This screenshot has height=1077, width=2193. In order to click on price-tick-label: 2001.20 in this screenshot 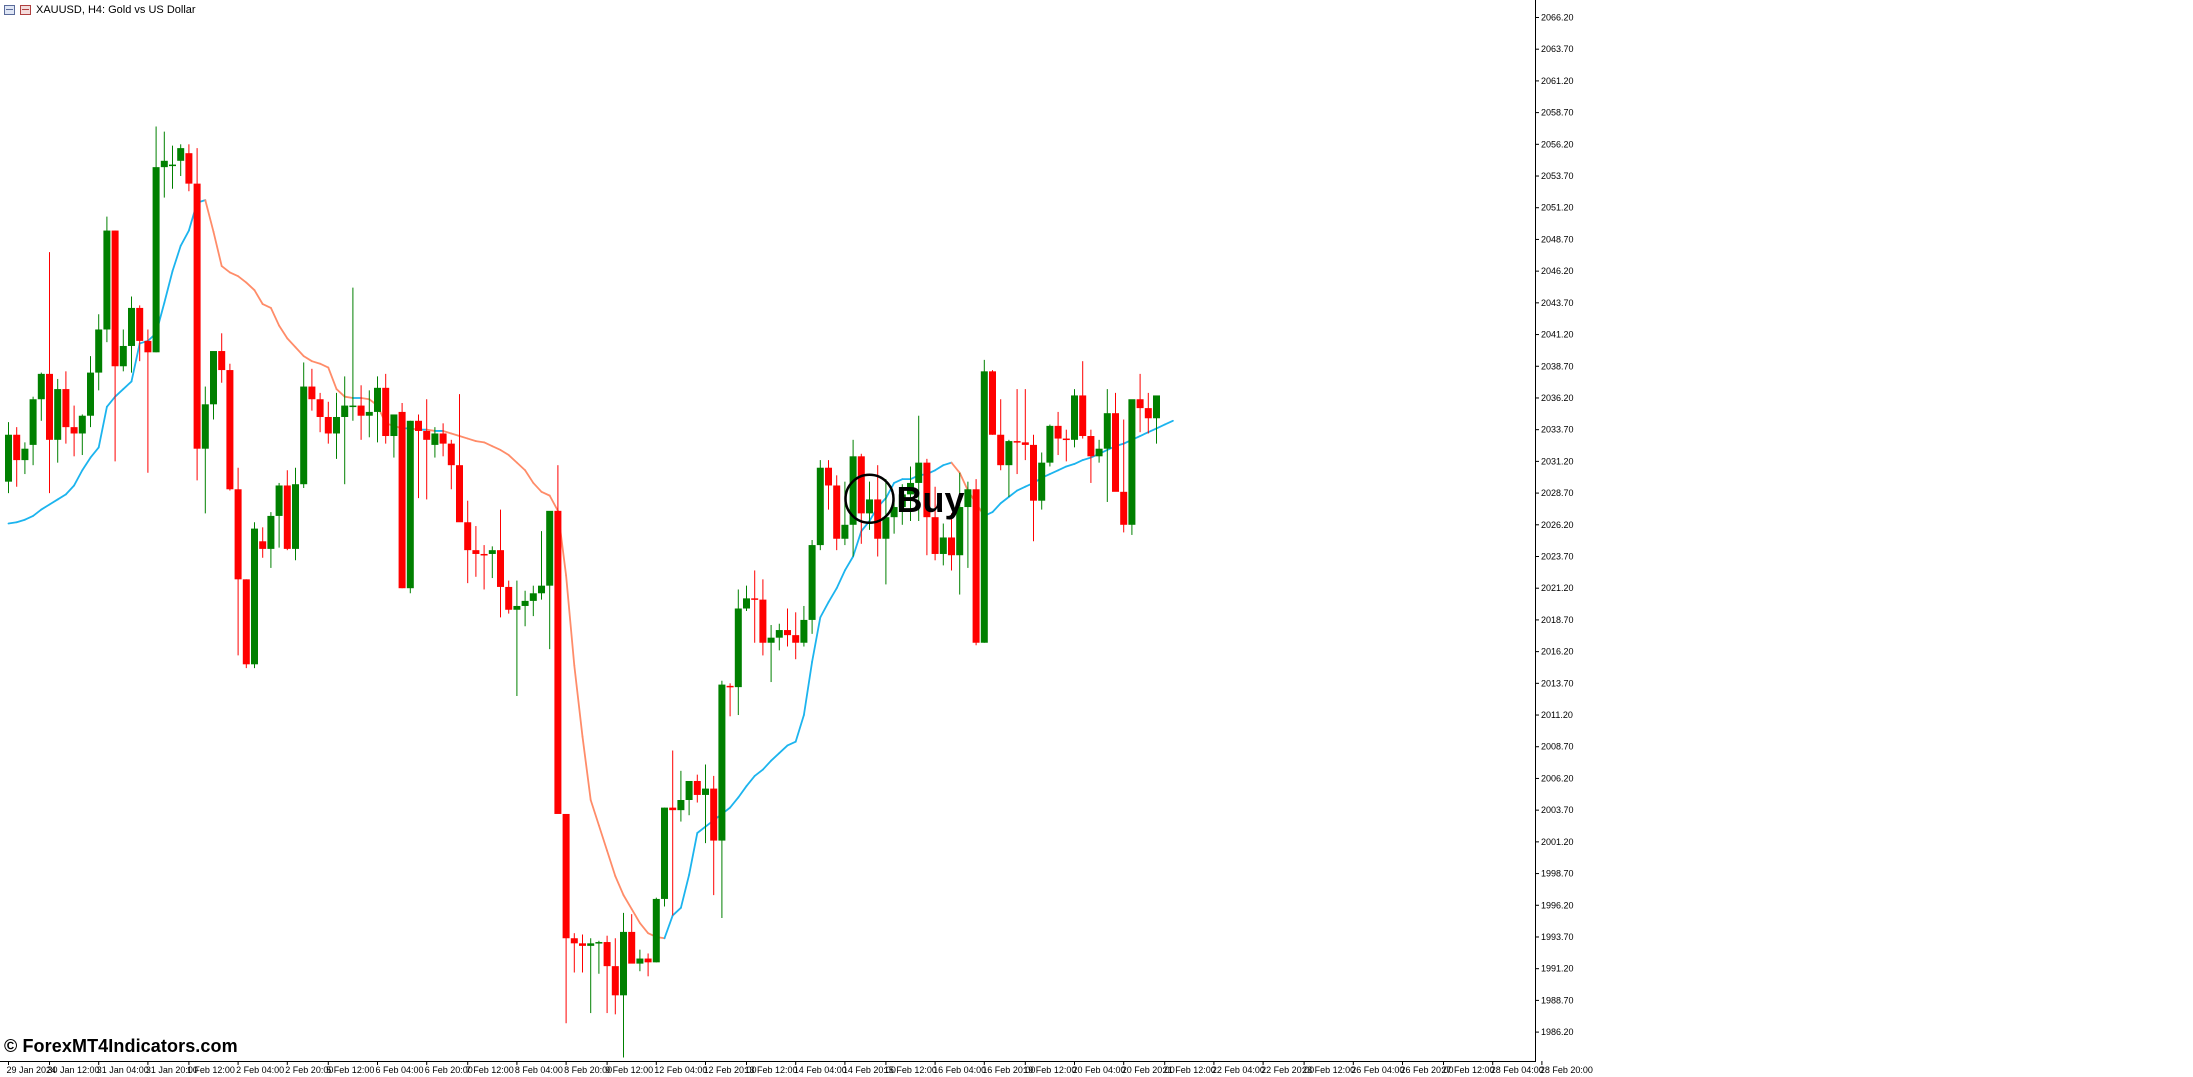, I will do `click(1557, 842)`.